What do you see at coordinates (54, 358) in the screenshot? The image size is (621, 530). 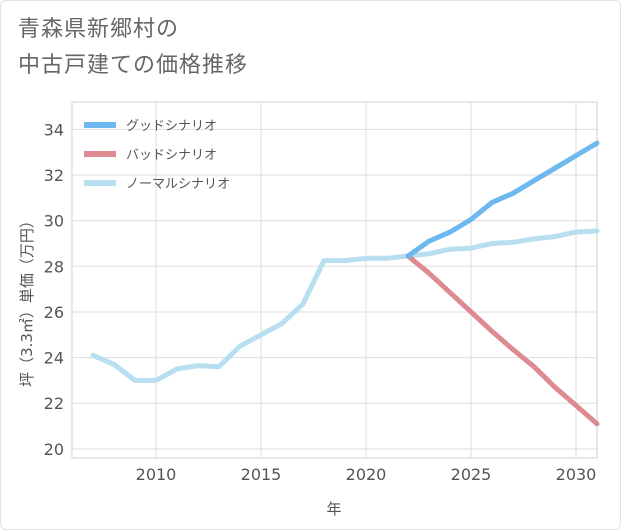 I see `y-tick-label: 24` at bounding box center [54, 358].